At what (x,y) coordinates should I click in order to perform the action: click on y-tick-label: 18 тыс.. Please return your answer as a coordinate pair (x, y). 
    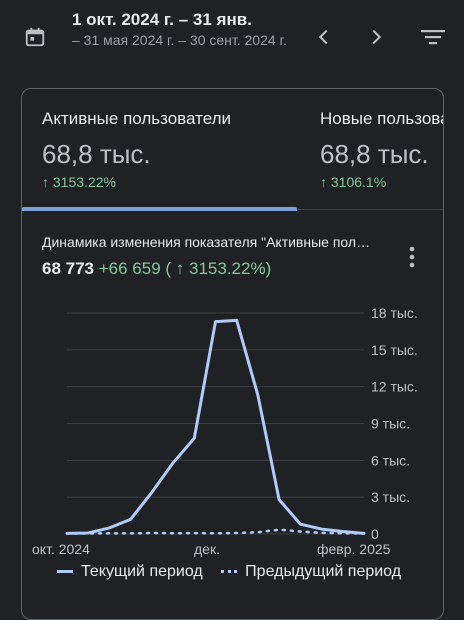
    Looking at the image, I should click on (394, 313).